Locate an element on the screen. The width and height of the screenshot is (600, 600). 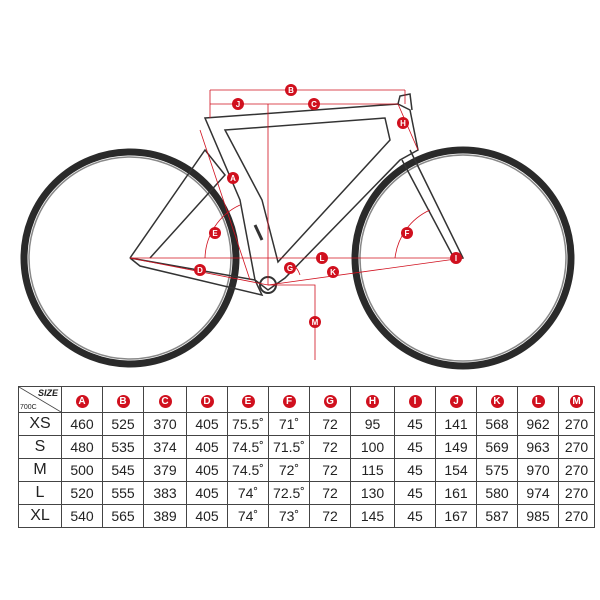
diagram-label-g: G is located at coordinates (290, 268).